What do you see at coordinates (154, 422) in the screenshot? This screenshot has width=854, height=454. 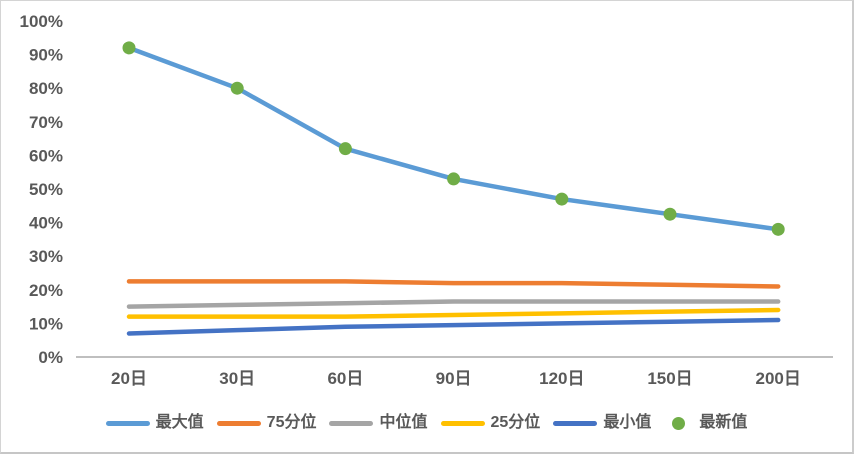 I see `legend-item: 最大值` at bounding box center [154, 422].